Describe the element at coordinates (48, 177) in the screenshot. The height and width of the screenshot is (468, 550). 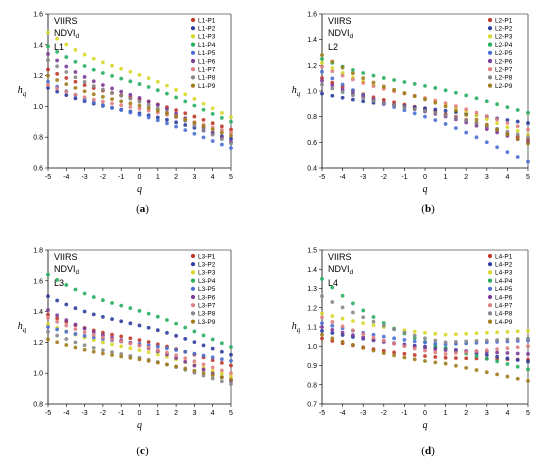
I see `x-tick-label: -5` at that location.